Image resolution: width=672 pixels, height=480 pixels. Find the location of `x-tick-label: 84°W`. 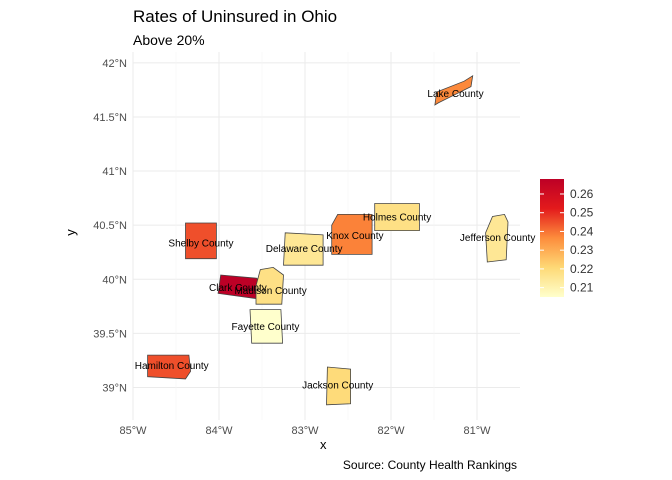

x-tick-label: 84°W is located at coordinates (219, 431).